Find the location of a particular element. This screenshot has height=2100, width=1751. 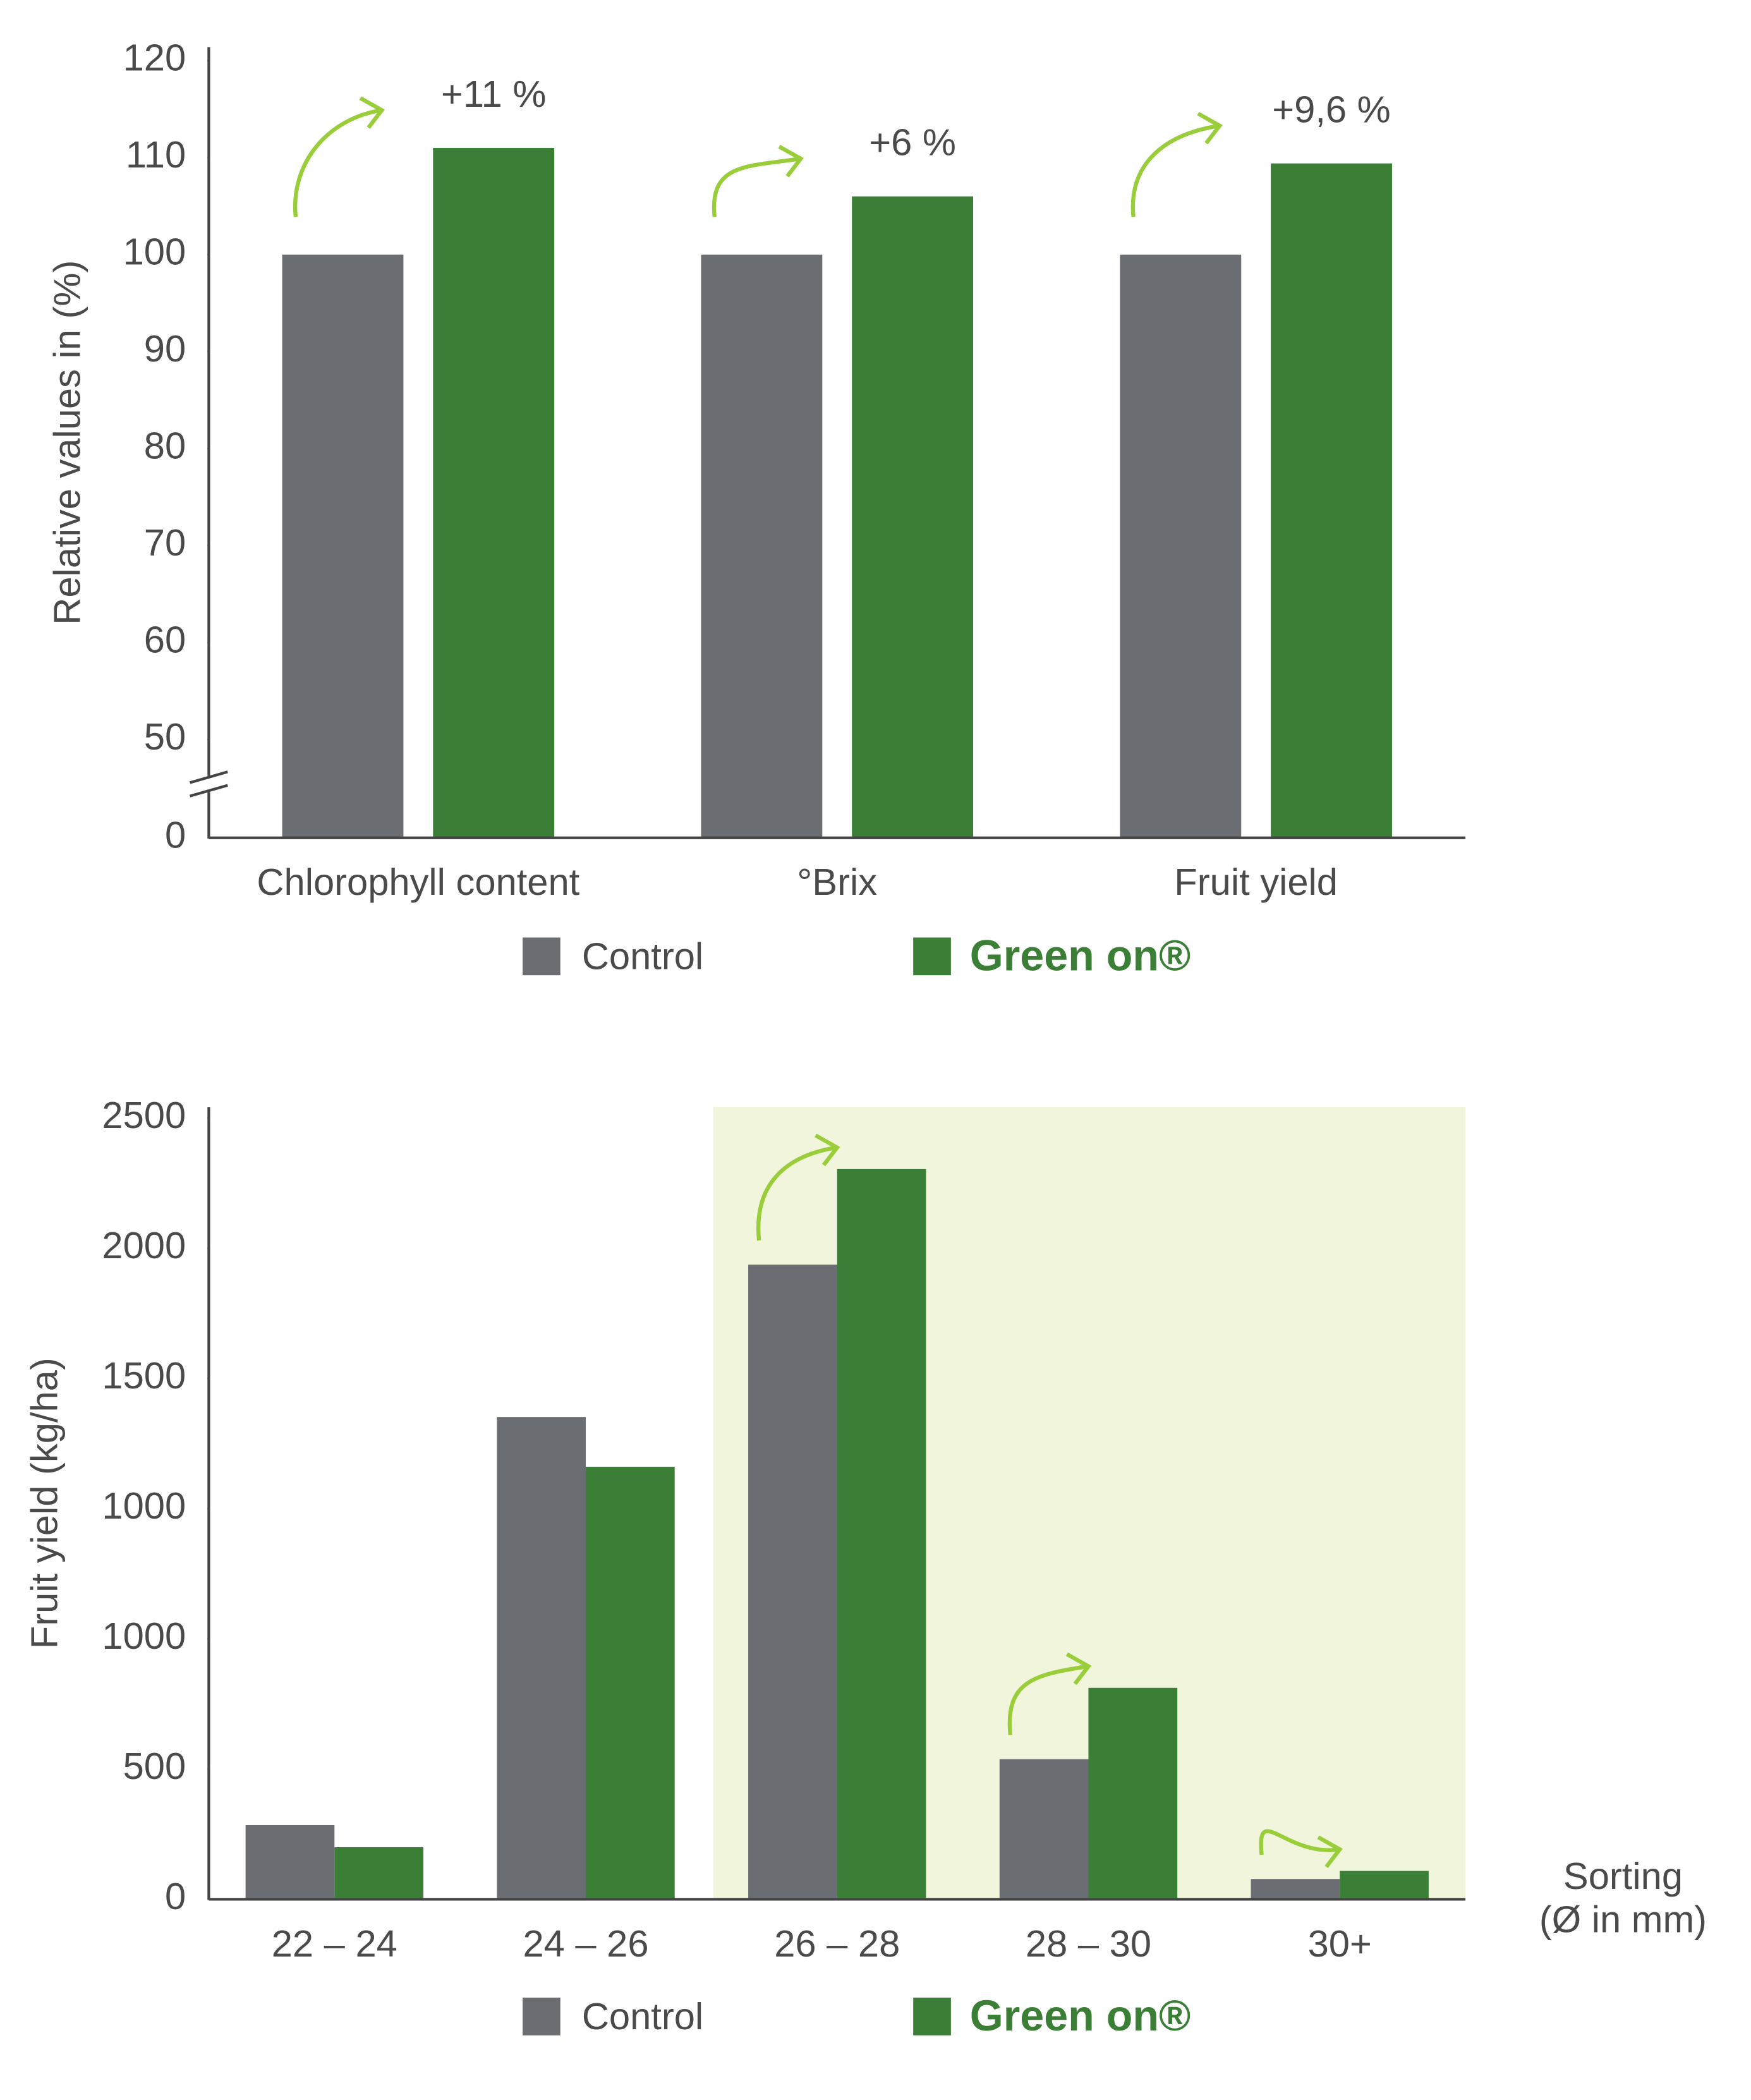

x-tick-label: 22 – 24 is located at coordinates (334, 1943).